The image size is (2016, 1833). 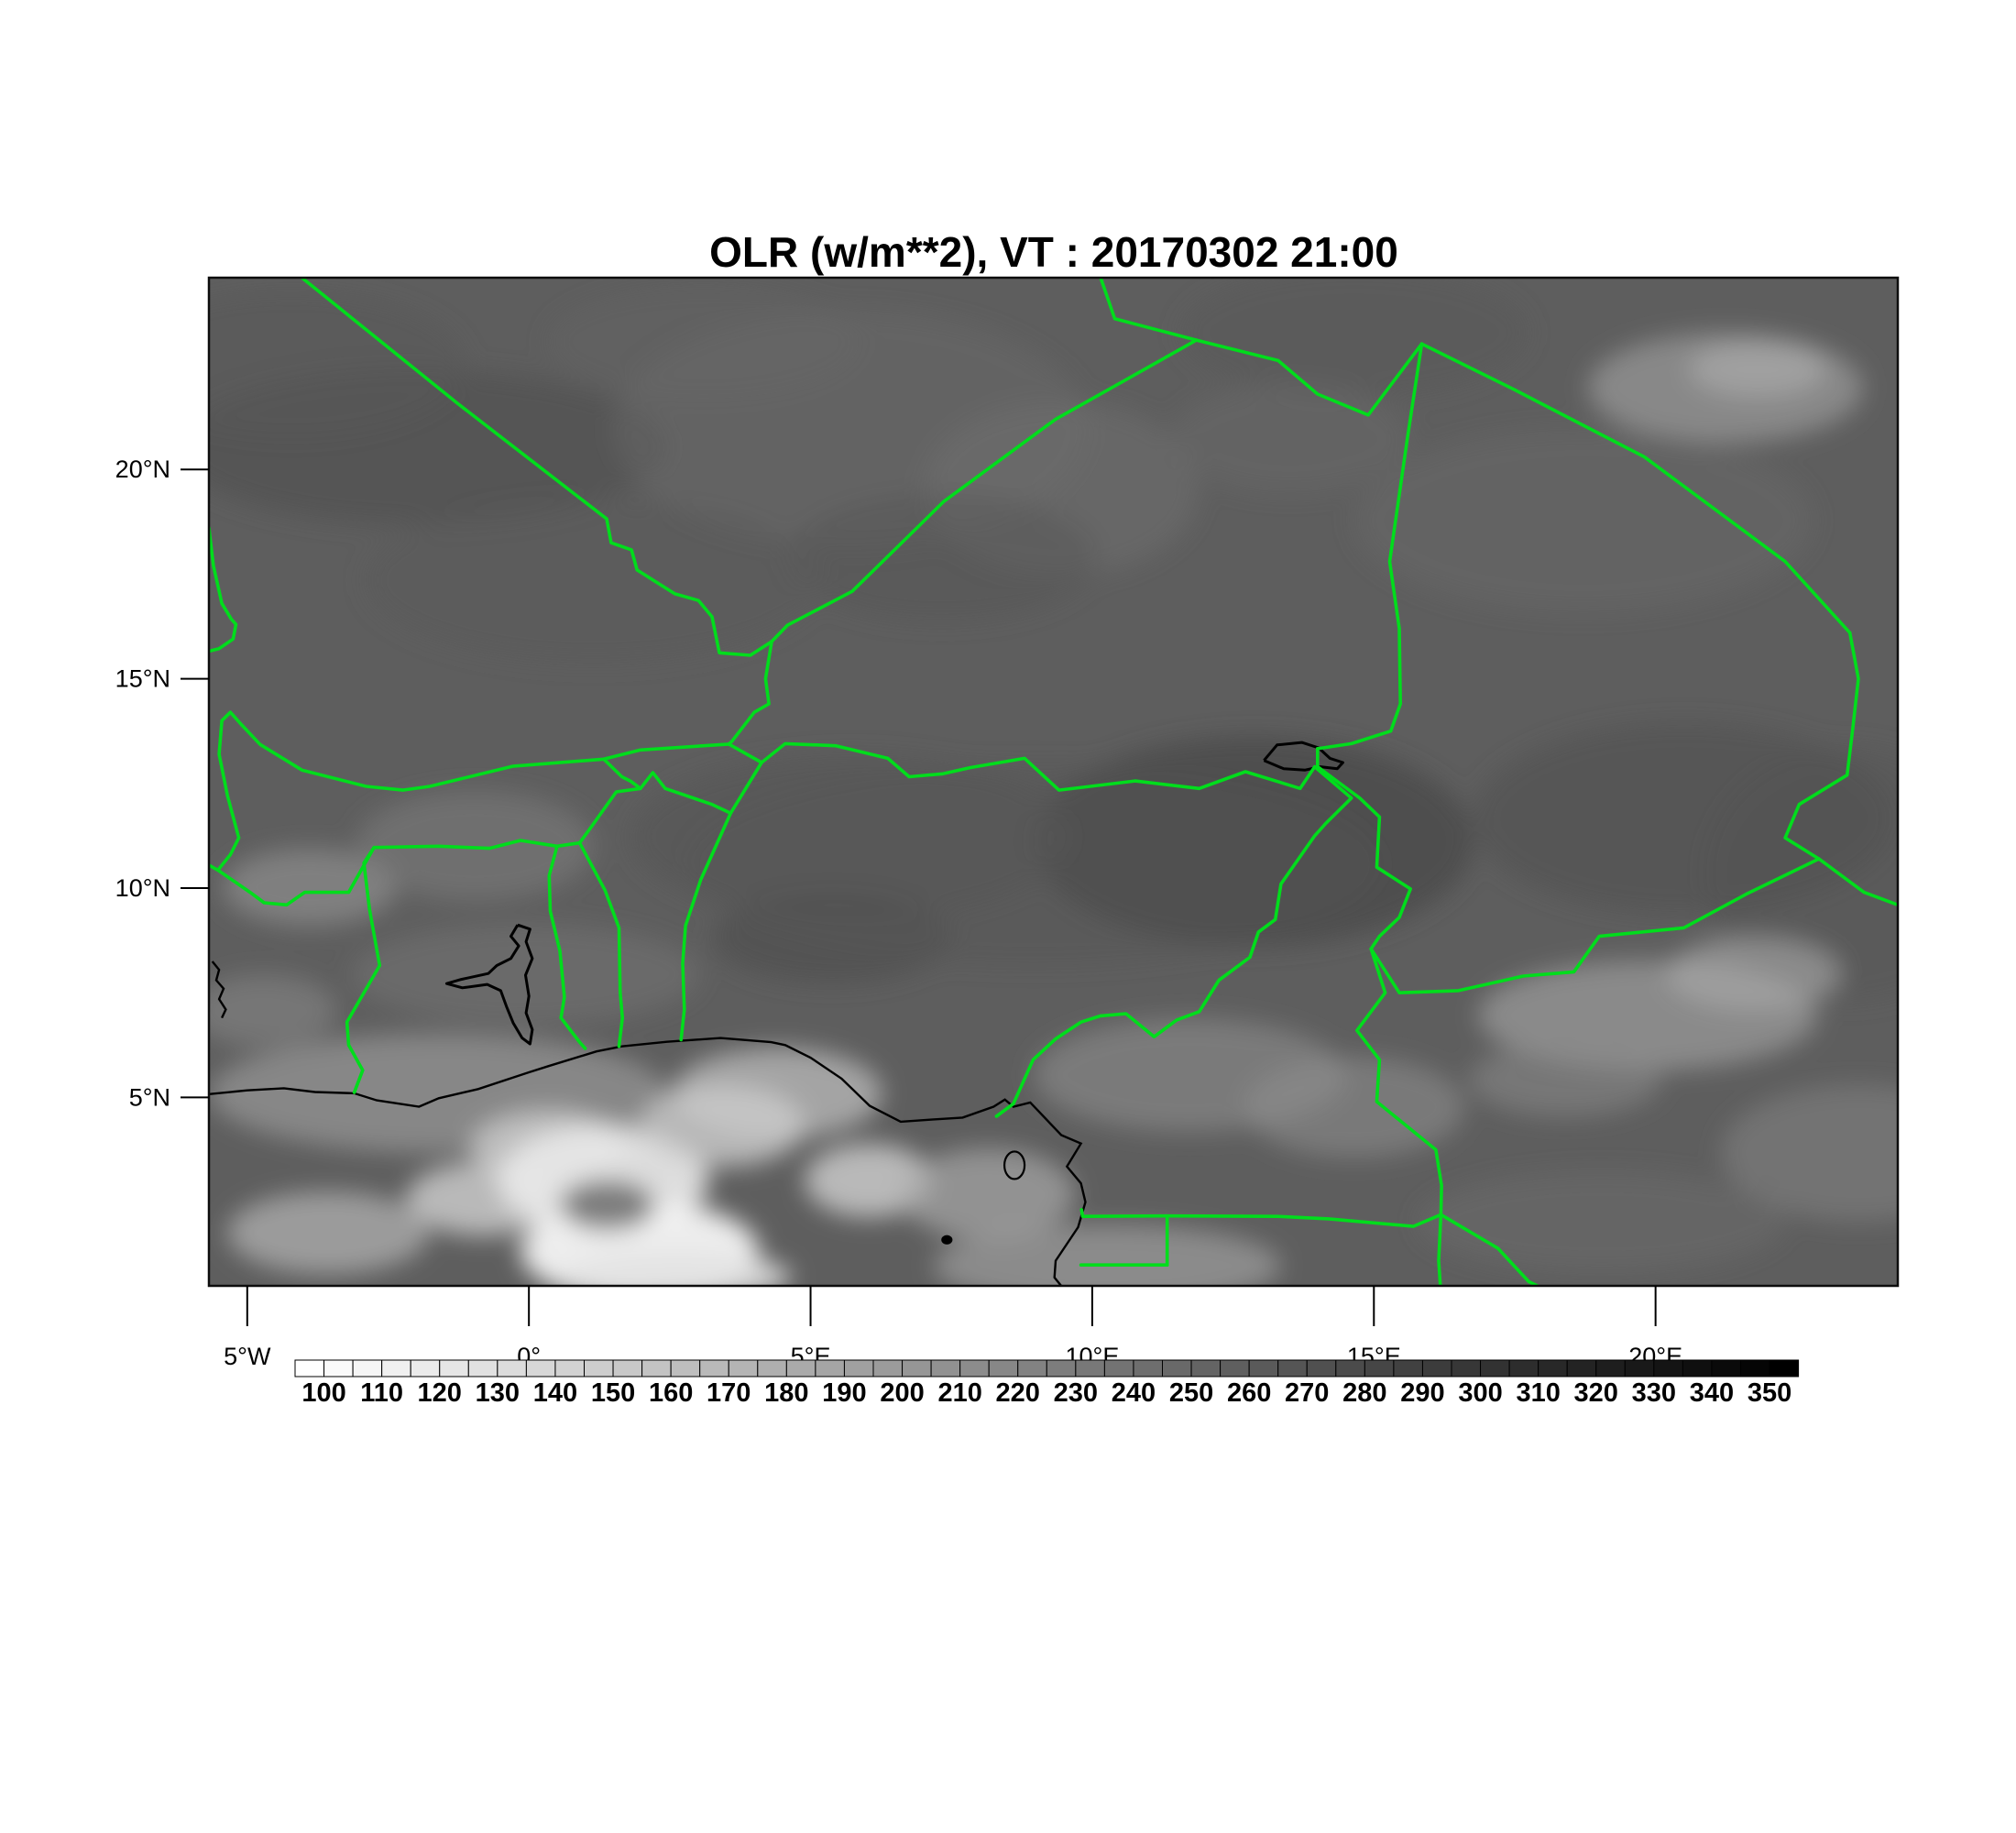 What do you see at coordinates (1370, 546) in the screenshot?
I see `border-niger-chad` at bounding box center [1370, 546].